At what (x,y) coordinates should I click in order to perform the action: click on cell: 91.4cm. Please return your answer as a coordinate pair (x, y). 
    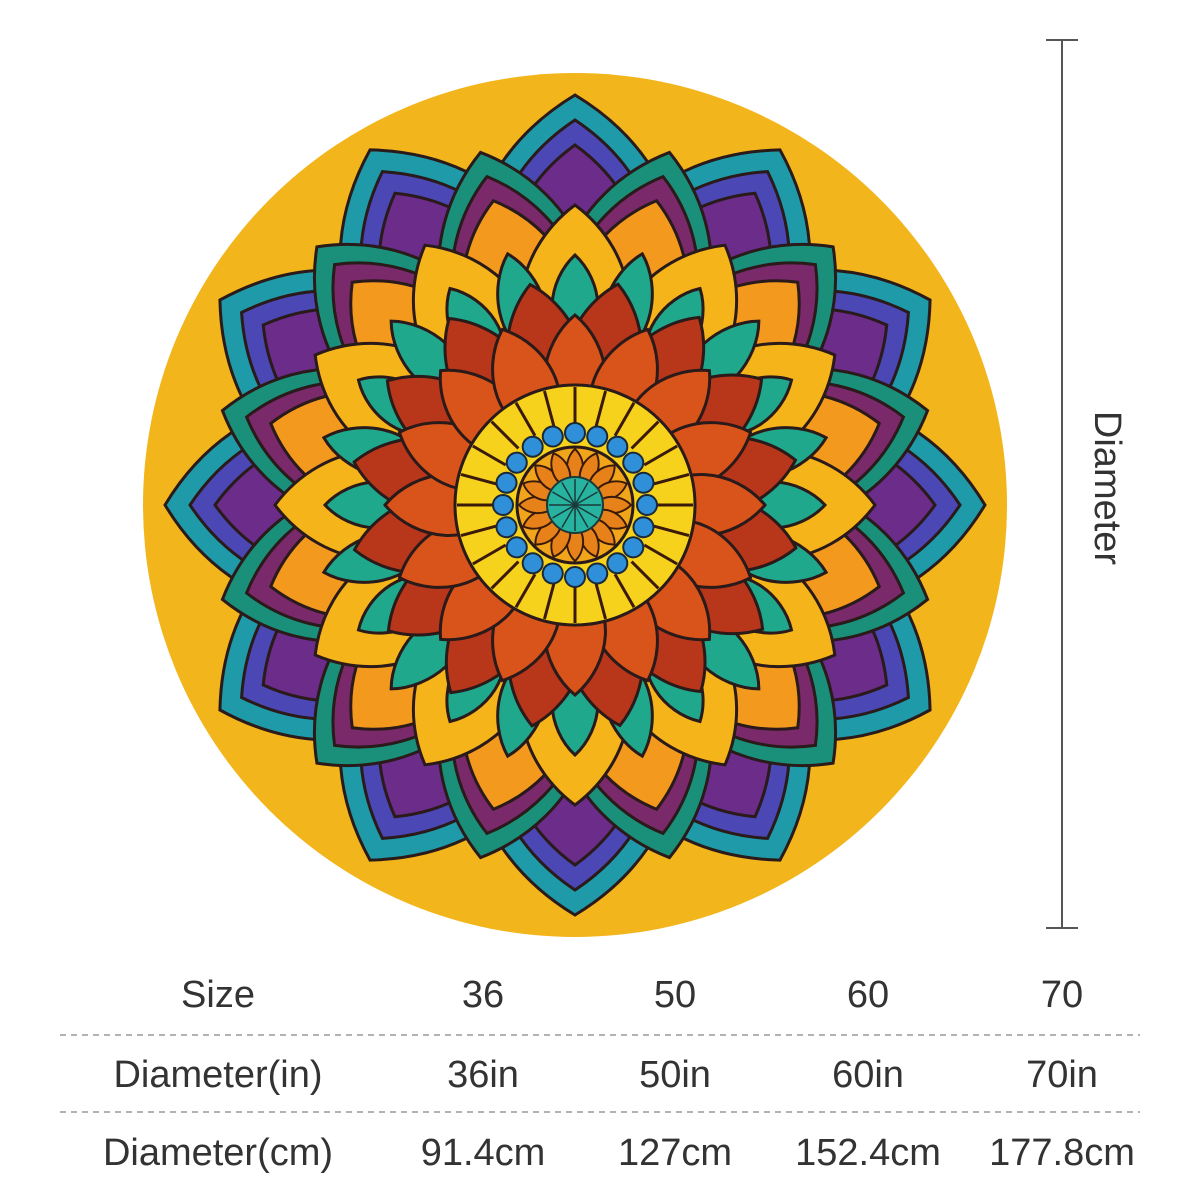
    Looking at the image, I should click on (483, 1153).